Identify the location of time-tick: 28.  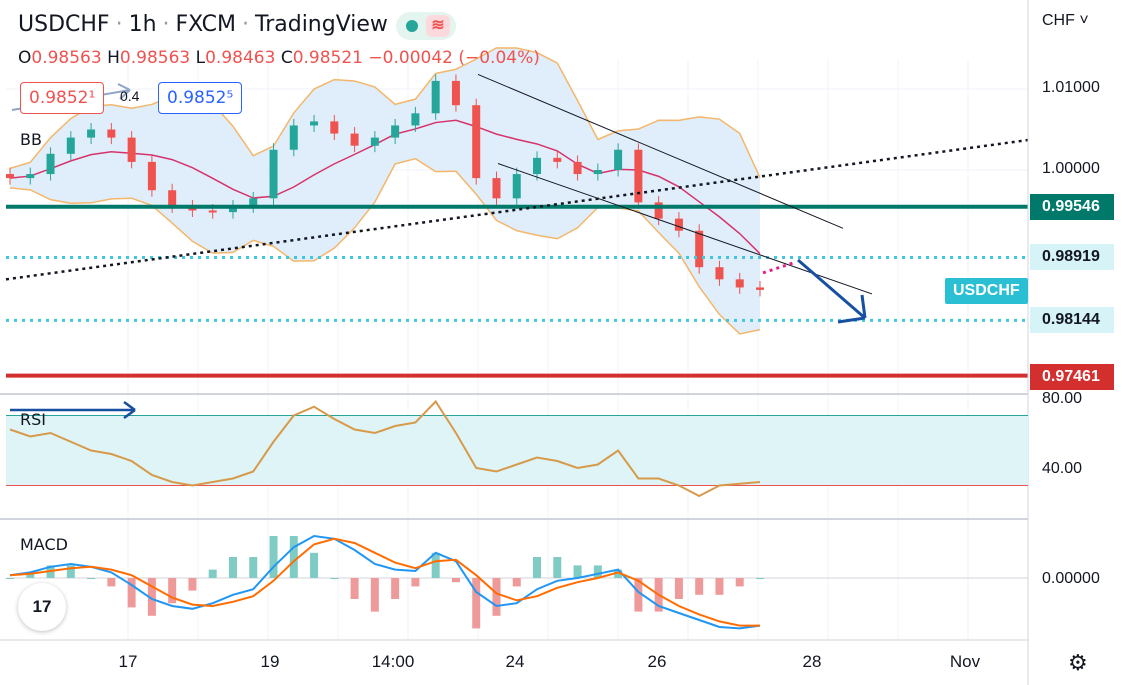
(812, 661).